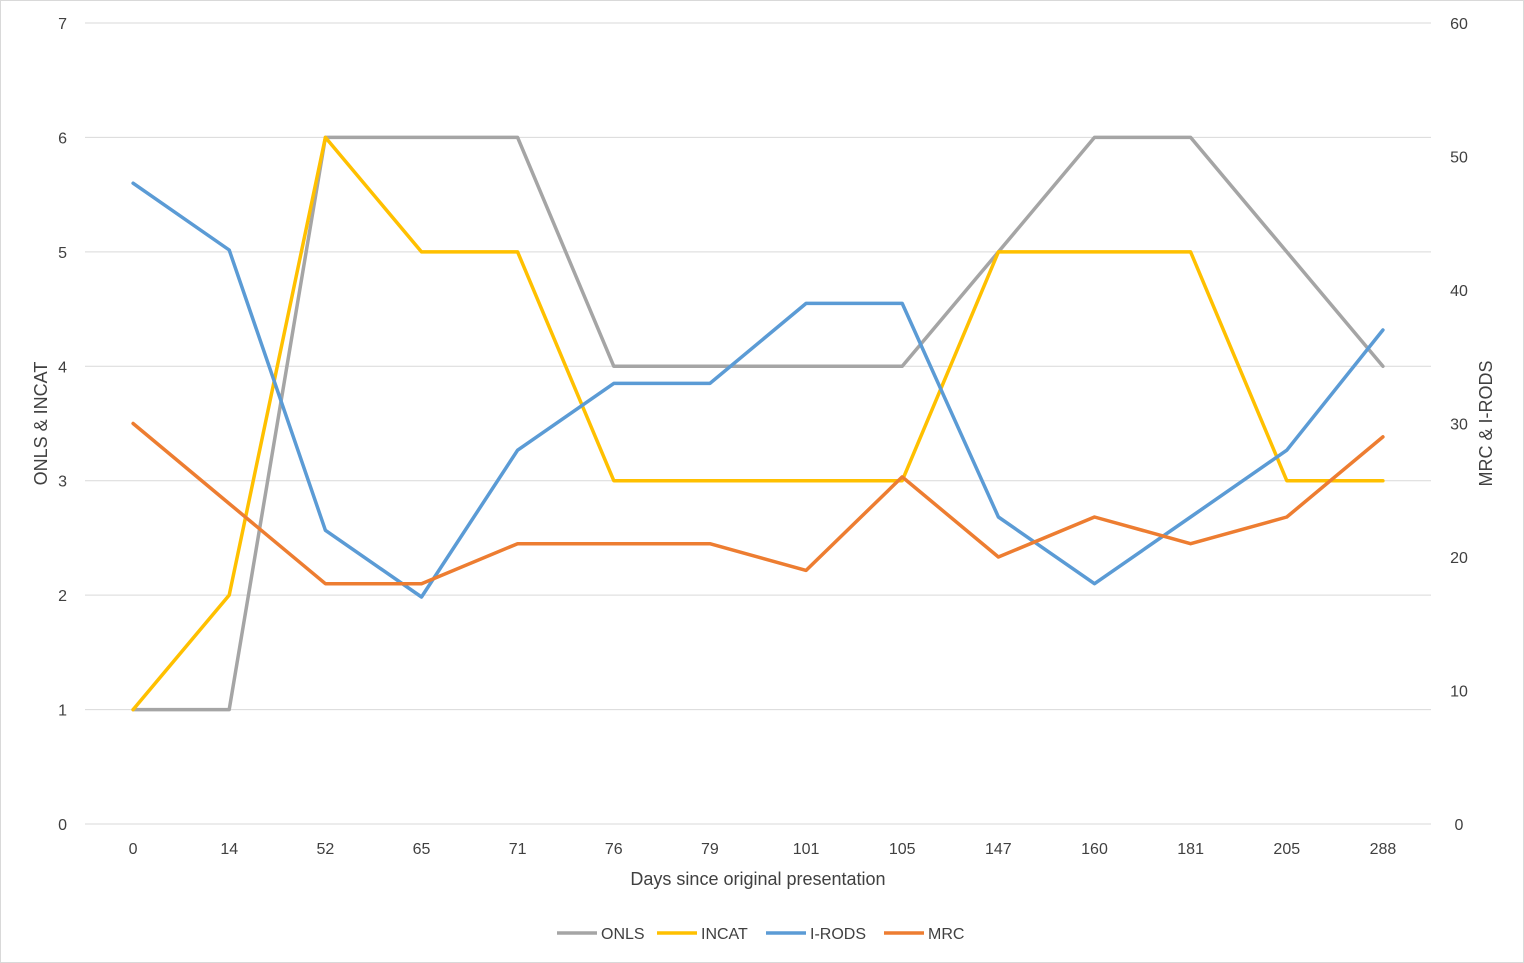  Describe the element at coordinates (763, 849) in the screenshot. I see `x-axis-ticks: 0 14 52 65 71 76 79 101 105 147 160 181 205 288` at that location.